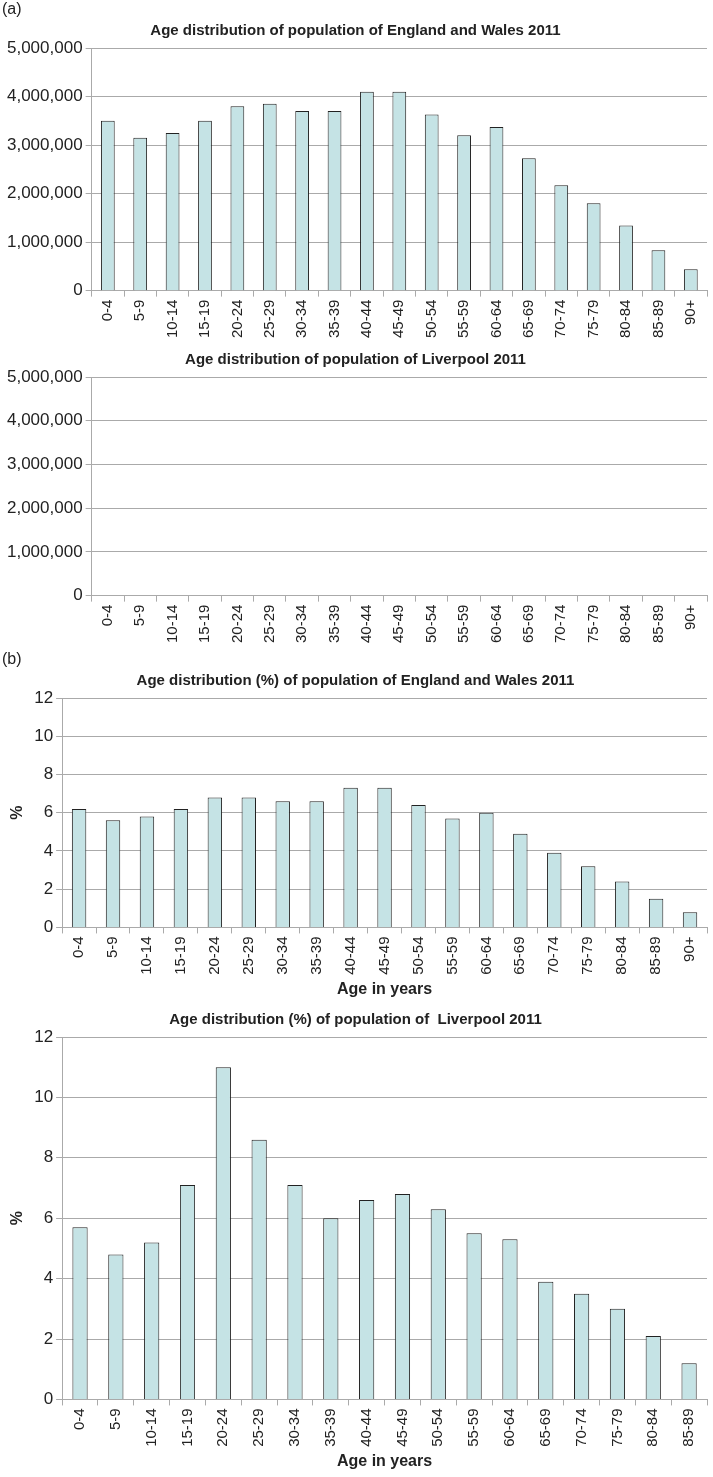  I want to click on text: (a), so click(12, 9).